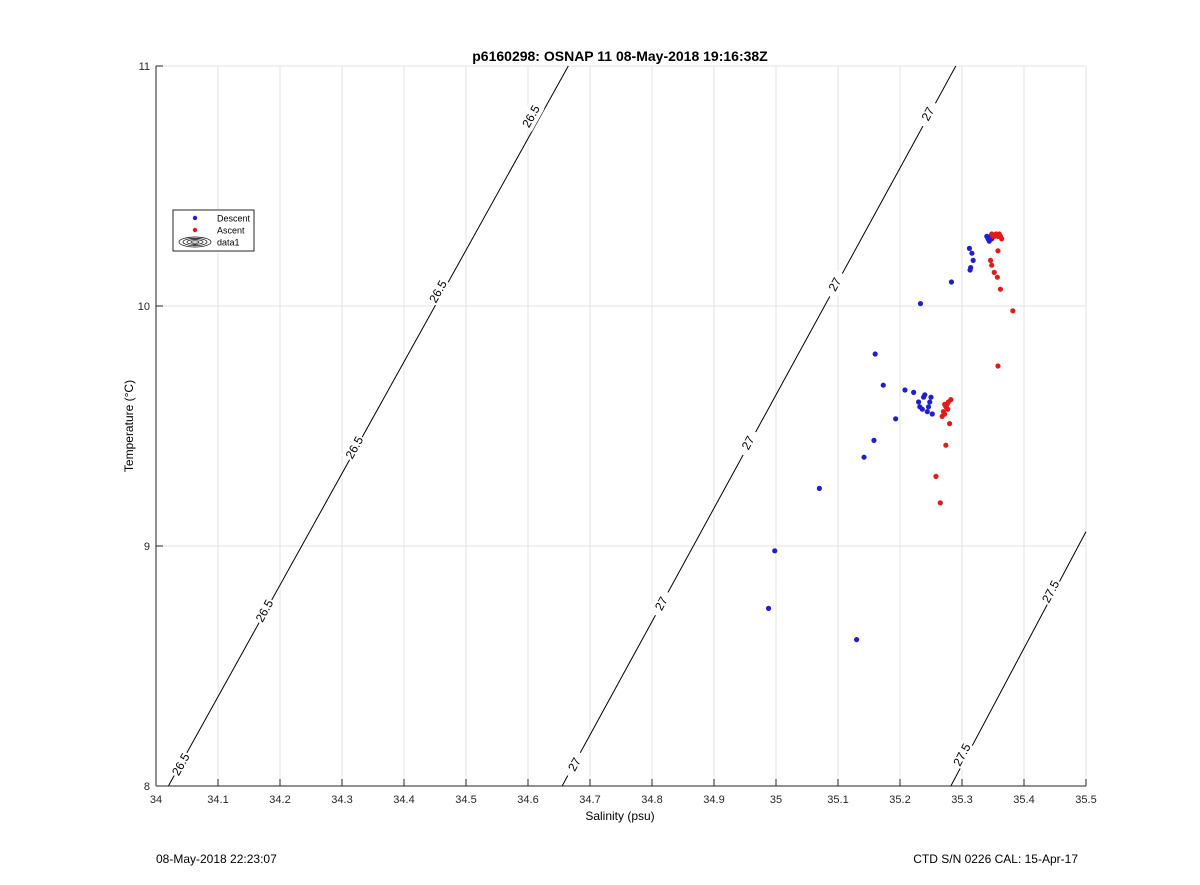  What do you see at coordinates (651, 800) in the screenshot?
I see `x-tick-label: 34.8` at bounding box center [651, 800].